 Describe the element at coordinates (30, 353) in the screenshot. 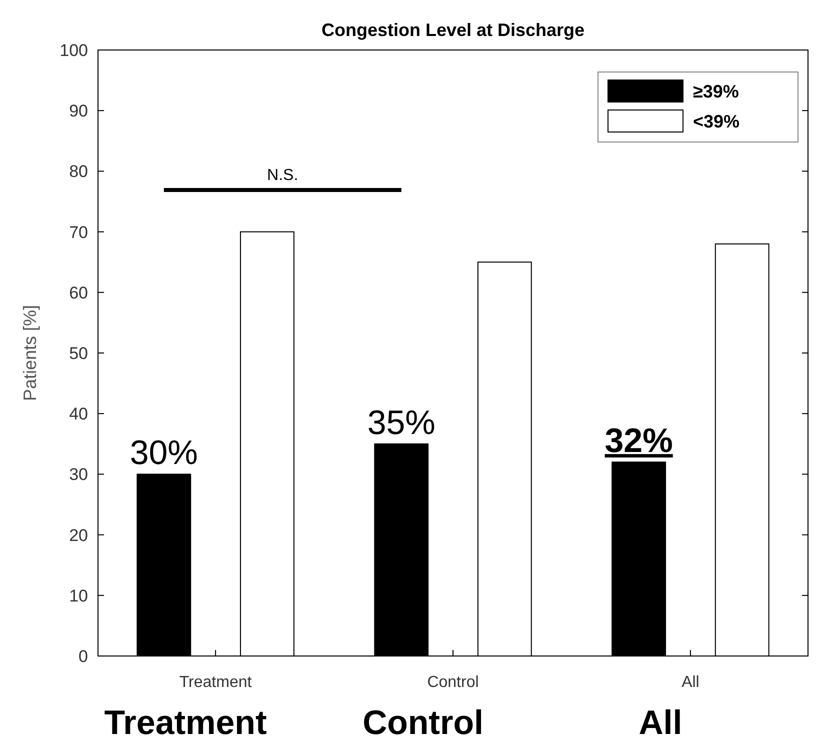

I see `y-axis-title: Patients [%]` at that location.